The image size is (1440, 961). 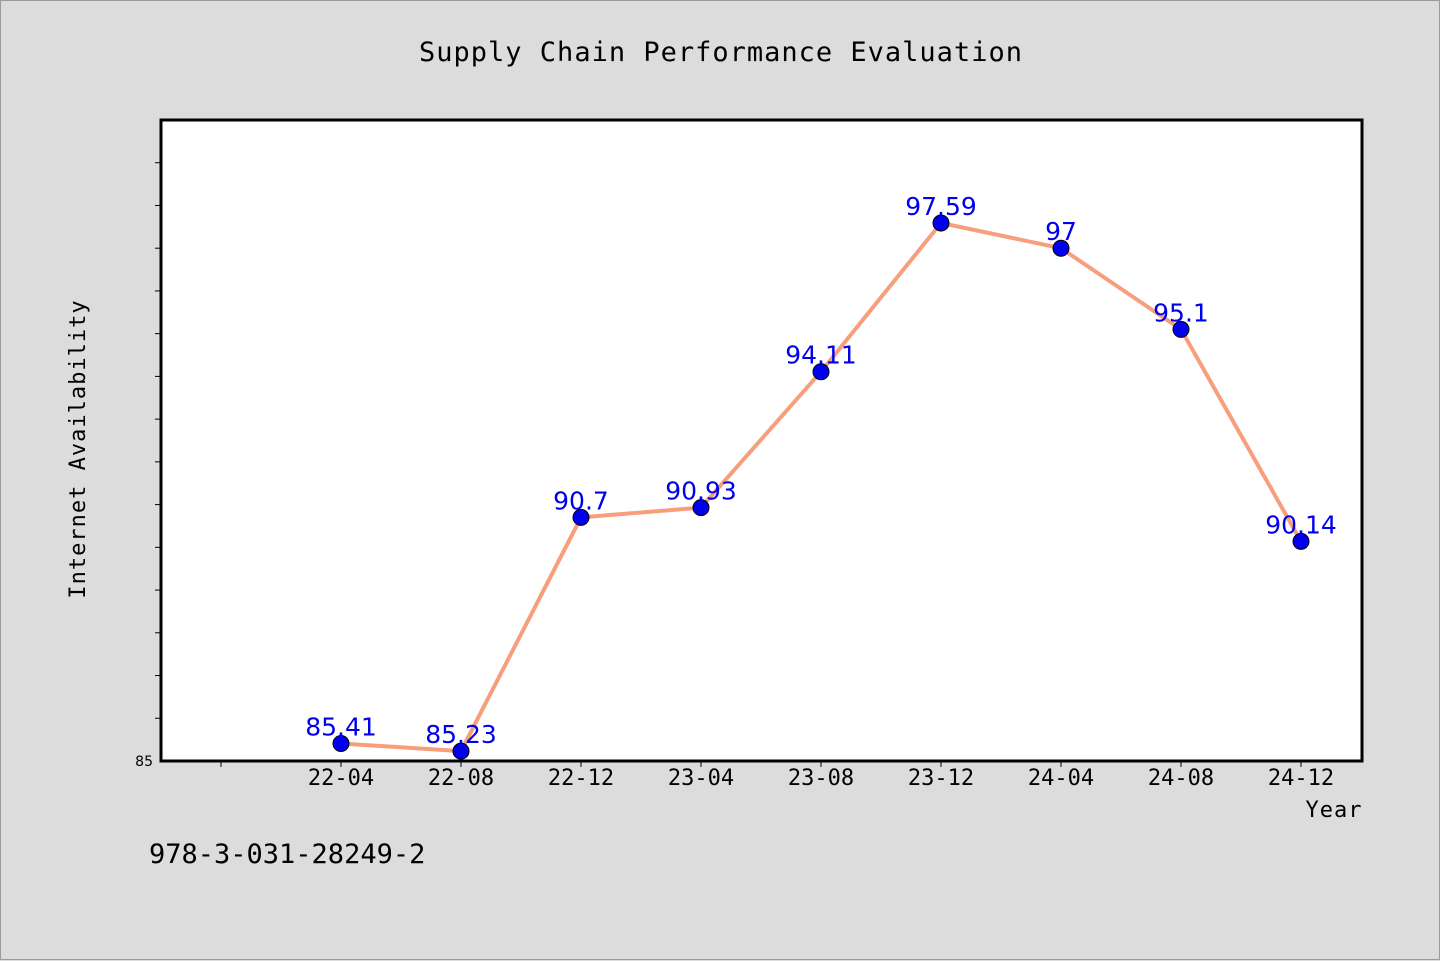 I want to click on data-label: 90.93, so click(x=701, y=491).